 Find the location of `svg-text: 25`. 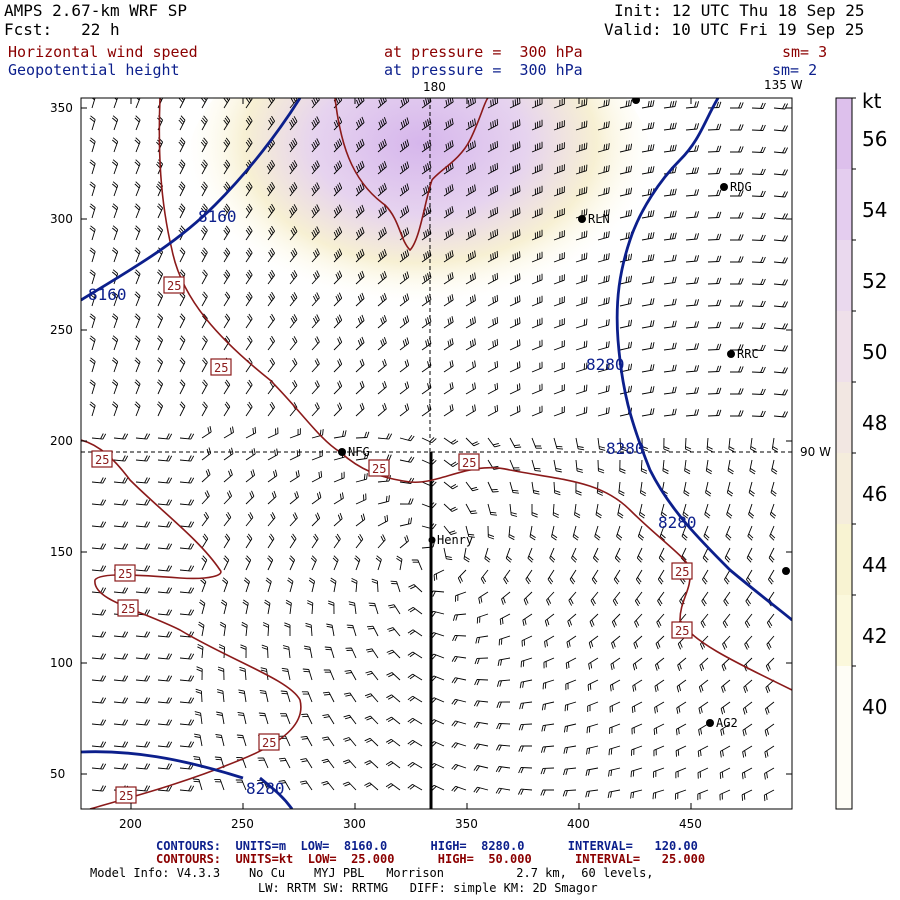

svg-text: 25 is located at coordinates (102, 460).